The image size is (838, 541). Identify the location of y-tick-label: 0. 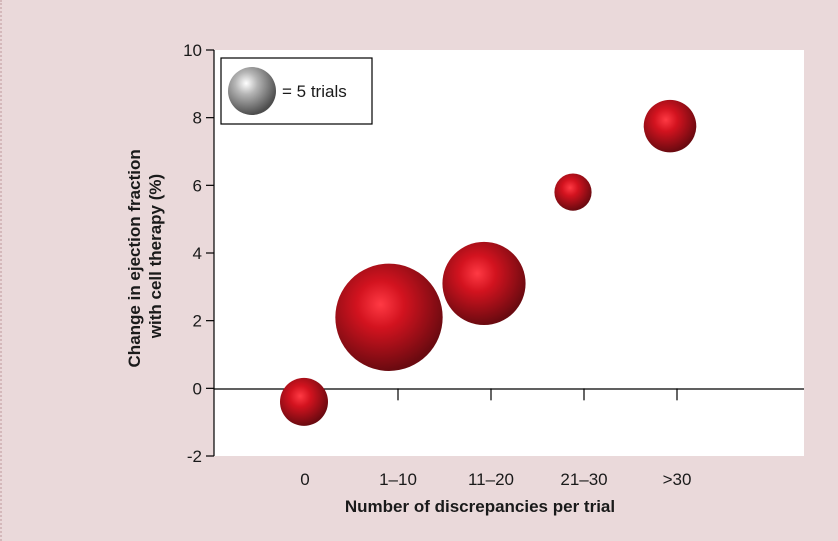
(197, 388).